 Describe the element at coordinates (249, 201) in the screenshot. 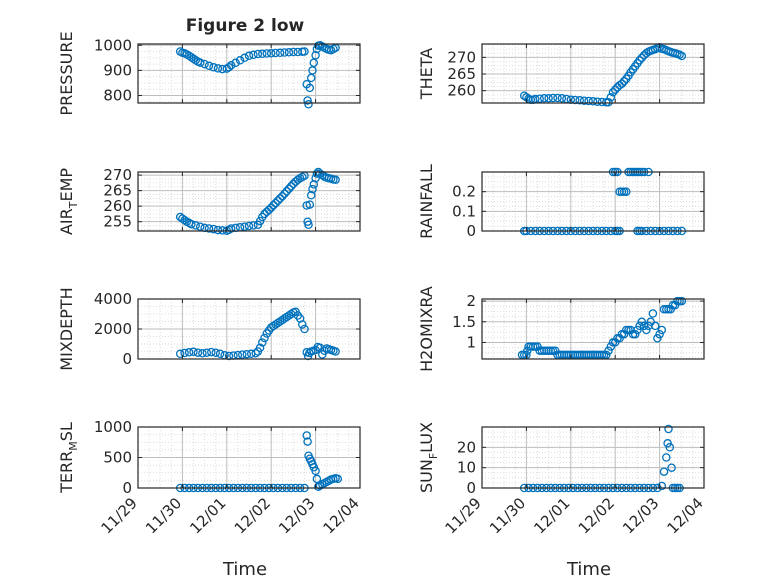

I see `axes-frame` at that location.